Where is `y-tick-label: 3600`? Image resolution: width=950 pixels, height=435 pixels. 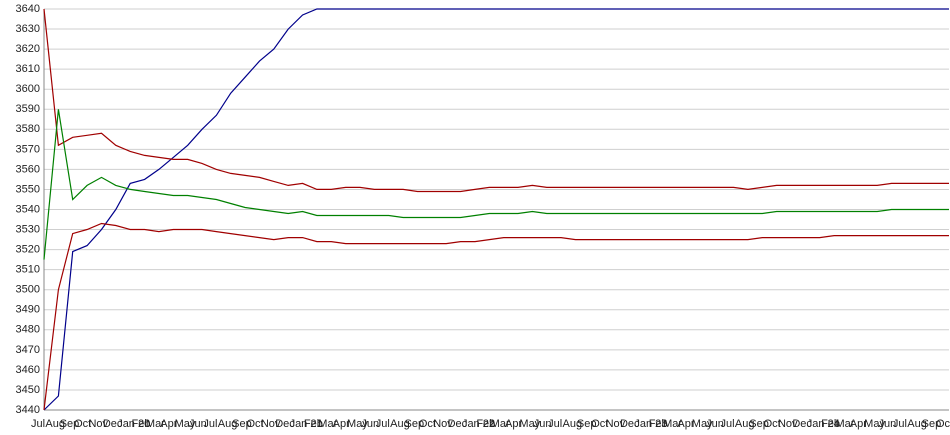
y-tick-label: 3600 is located at coordinates (28, 89).